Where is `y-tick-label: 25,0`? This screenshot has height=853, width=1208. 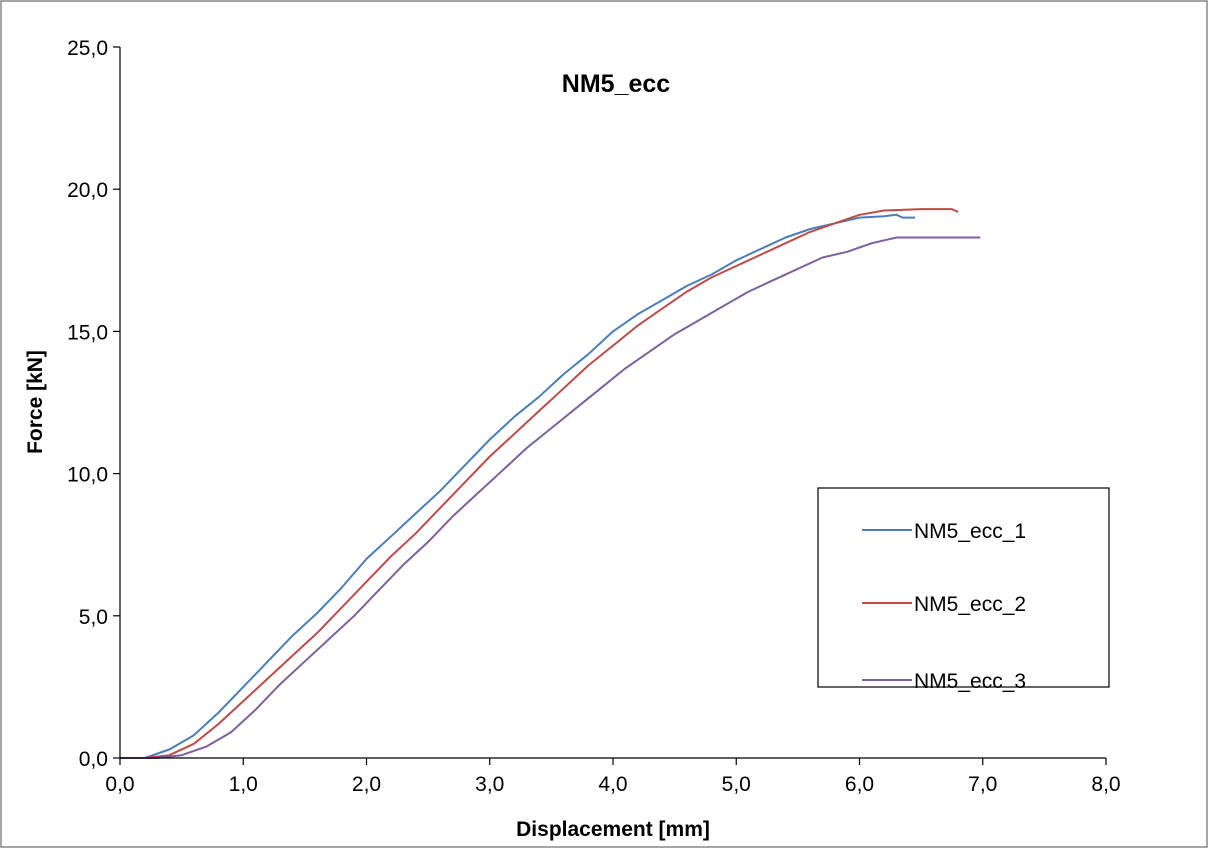 y-tick-label: 25,0 is located at coordinates (87, 48).